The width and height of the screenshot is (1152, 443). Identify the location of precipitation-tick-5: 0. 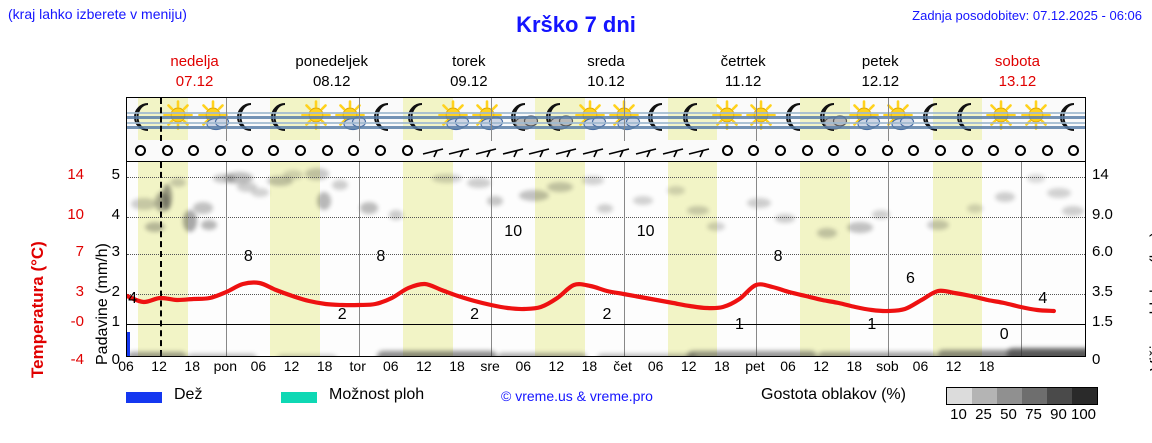
(115, 359).